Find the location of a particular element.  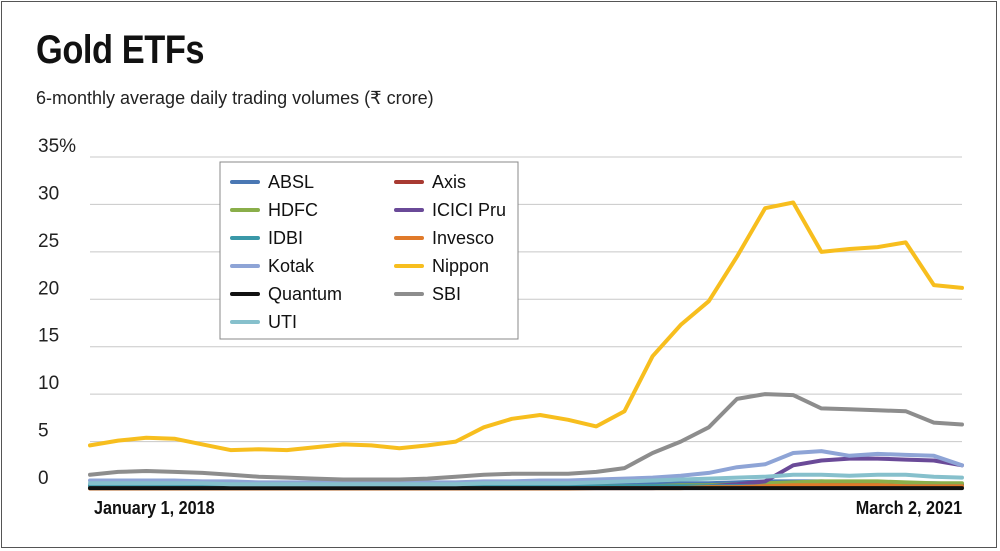

legend-label: Nippon is located at coordinates (460, 266).